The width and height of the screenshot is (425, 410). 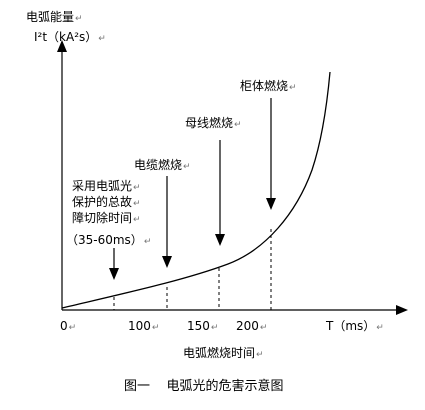 I want to click on arrow-cable-head, so click(x=167, y=262).